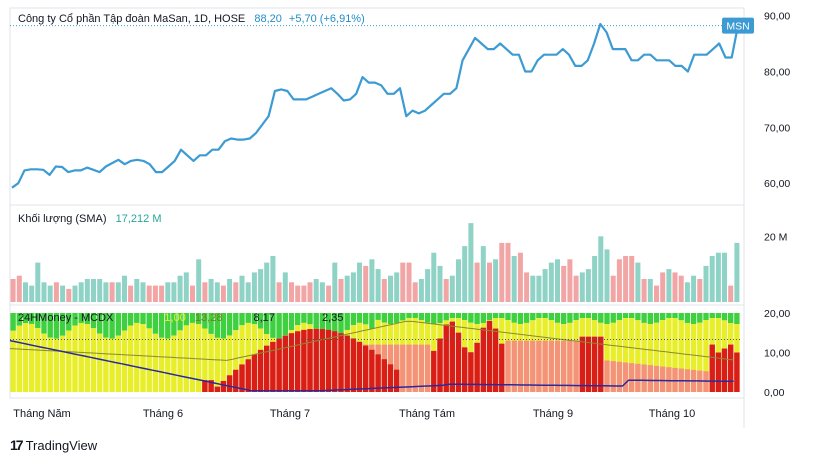  I want to click on mcdx-pane, so click(374, 352).